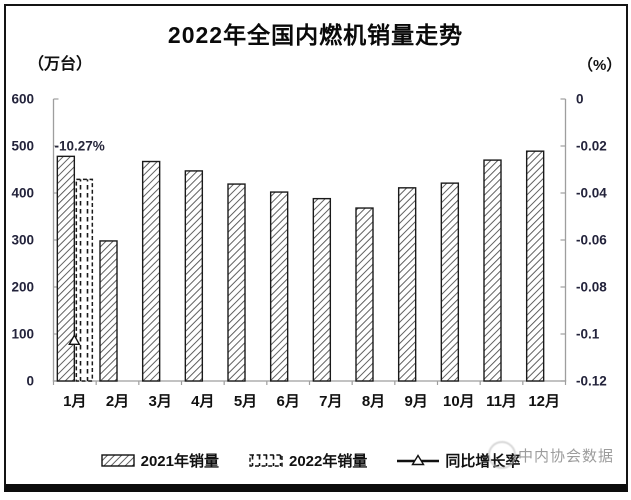 This screenshot has width=631, height=500. I want to click on right-axis-tick-label: -0.04, so click(591, 193).